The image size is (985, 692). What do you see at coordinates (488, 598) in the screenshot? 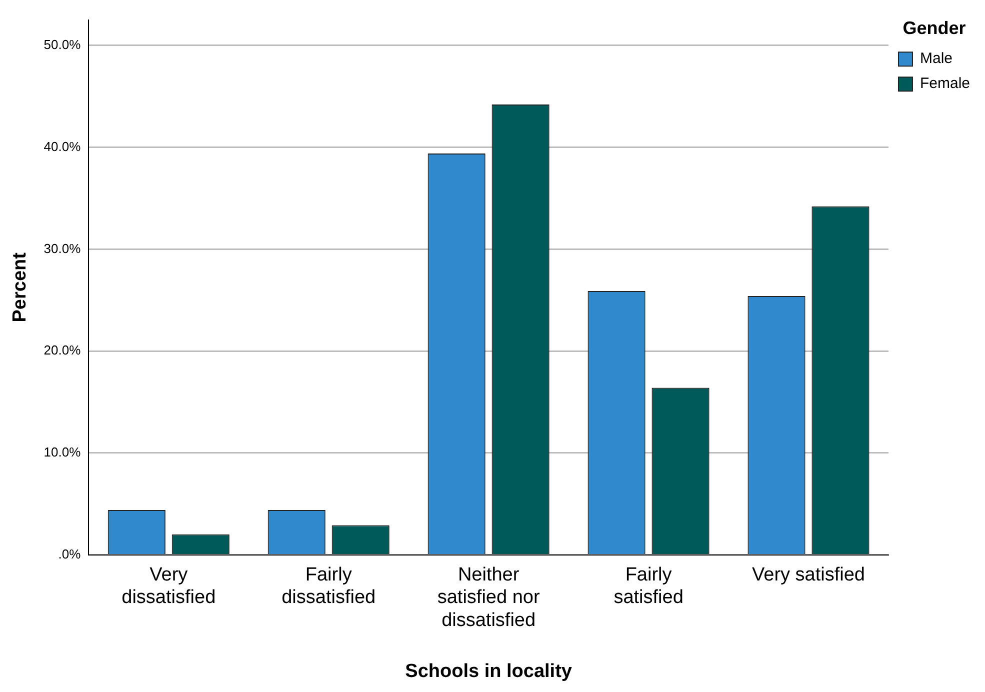
I see `x-tick-label: Neither satisfied nor dissatisfied` at bounding box center [488, 598].